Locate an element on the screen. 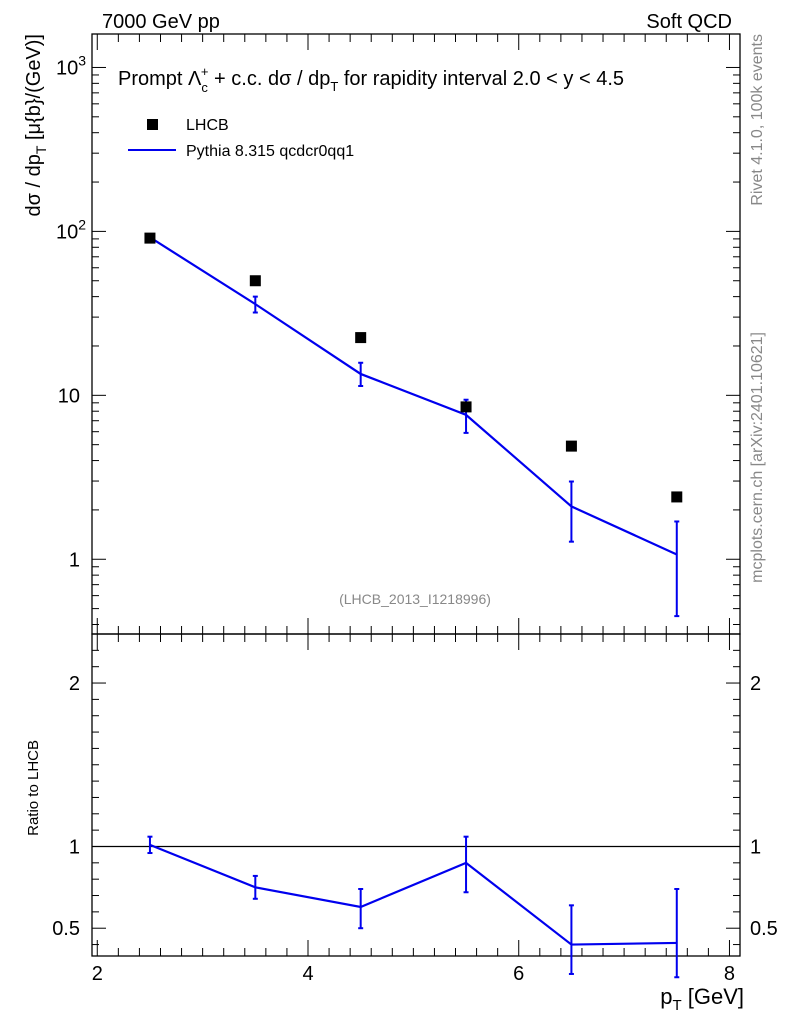  x-tick-label: 6 is located at coordinates (518, 974).